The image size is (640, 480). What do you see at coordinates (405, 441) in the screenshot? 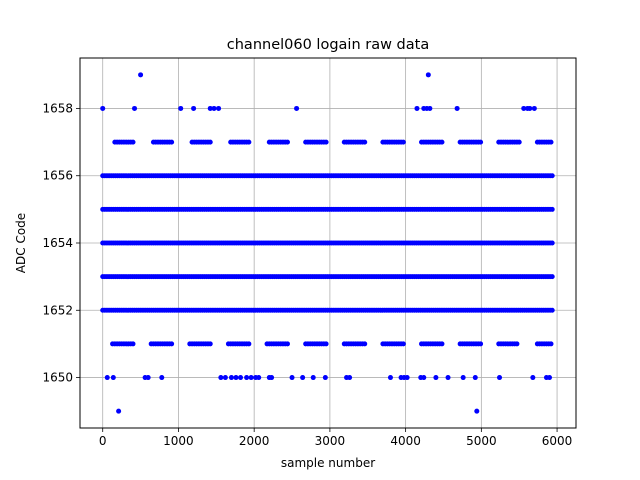
I see `x-tick-label: 4000` at bounding box center [405, 441].